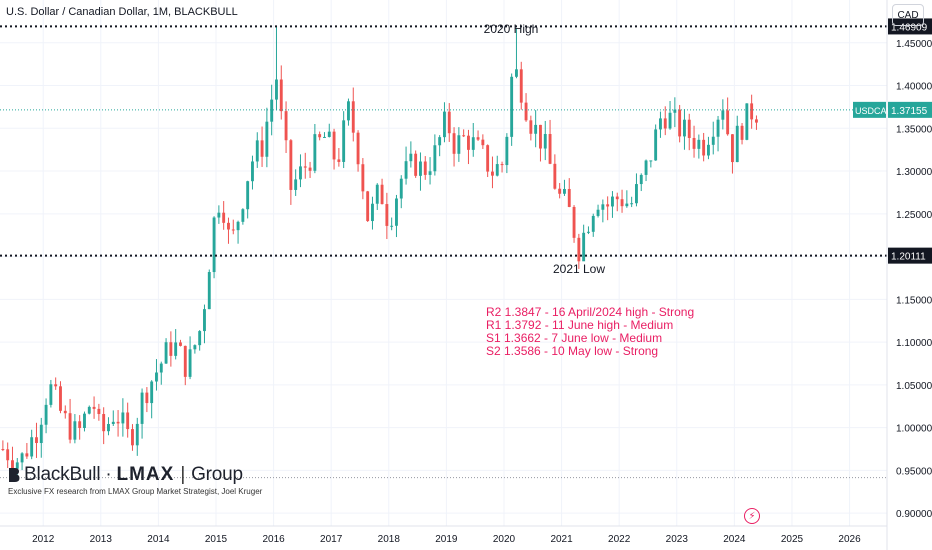 The height and width of the screenshot is (550, 932). What do you see at coordinates (216, 539) in the screenshot?
I see `x-tick-label: 2015` at bounding box center [216, 539].